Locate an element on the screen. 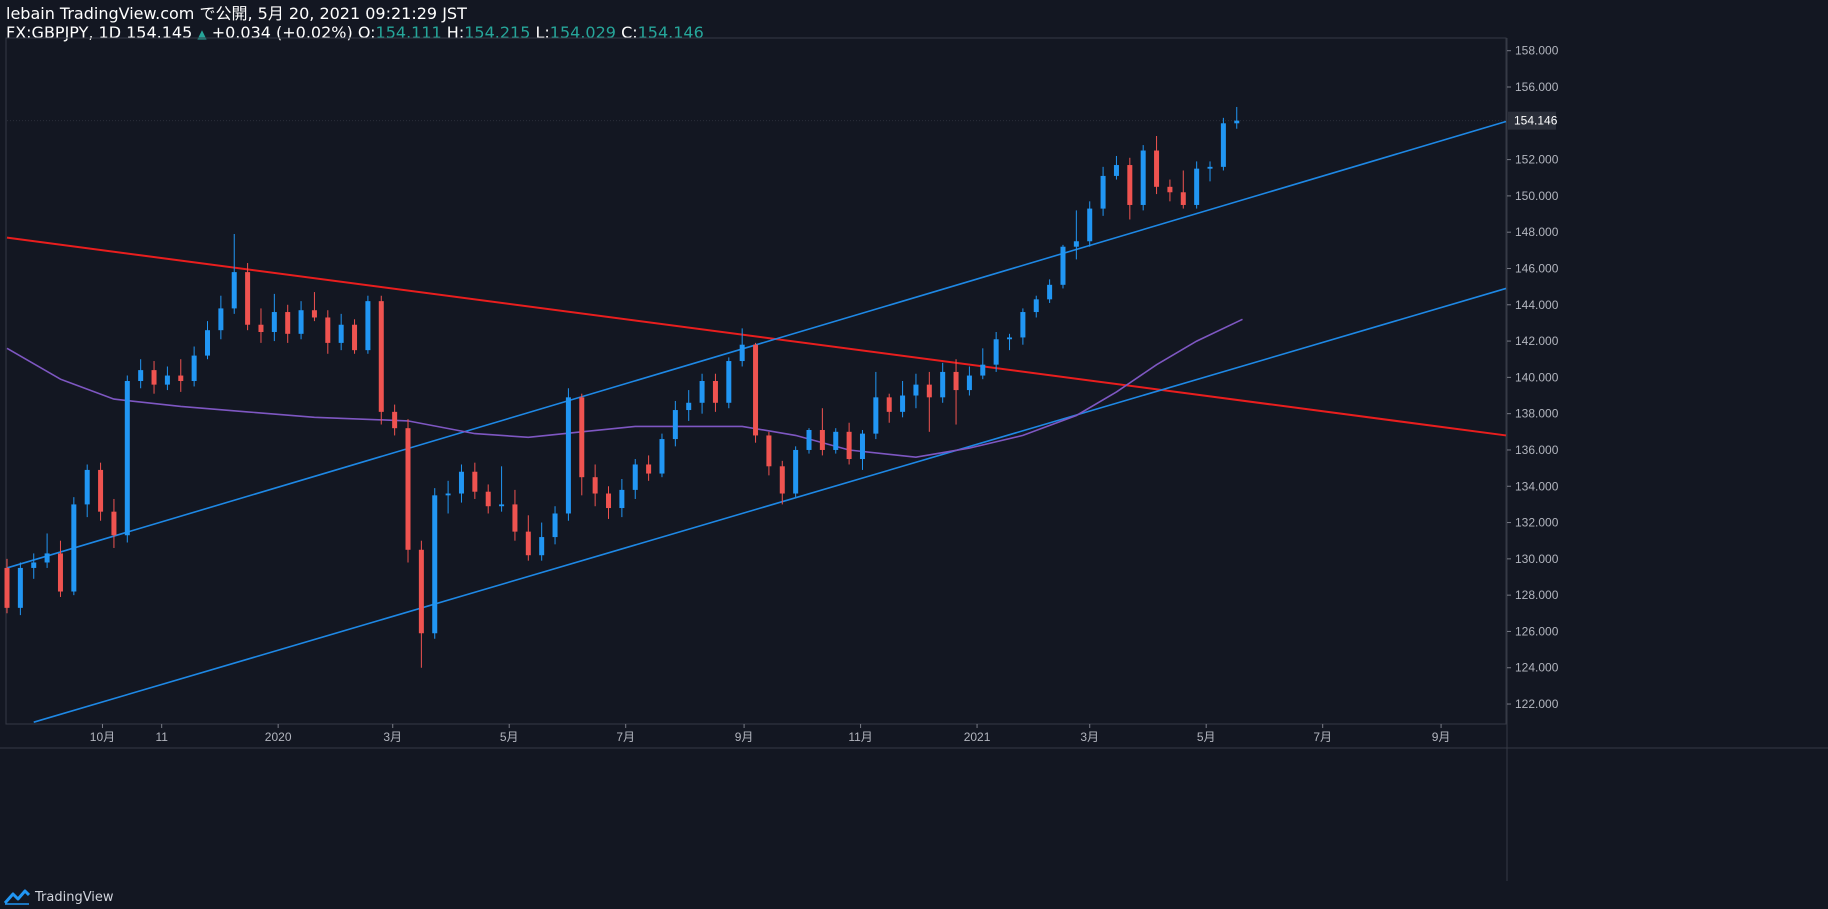 Image resolution: width=1828 pixels, height=909 pixels. moving-average-line is located at coordinates (624, 388).